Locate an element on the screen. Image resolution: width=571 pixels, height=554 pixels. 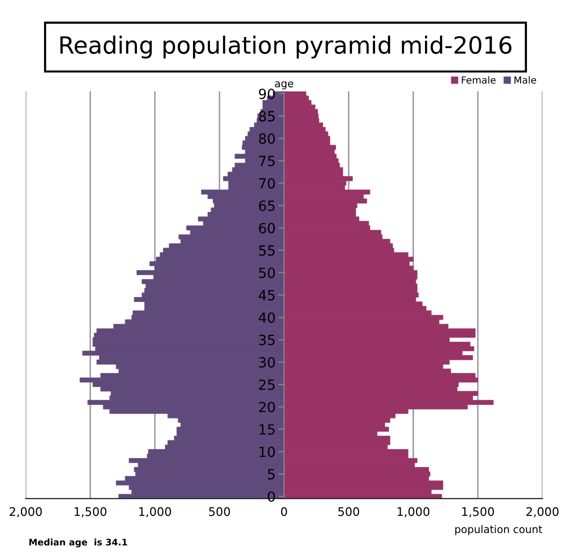
y-tick-label: 60 is located at coordinates (267, 228).